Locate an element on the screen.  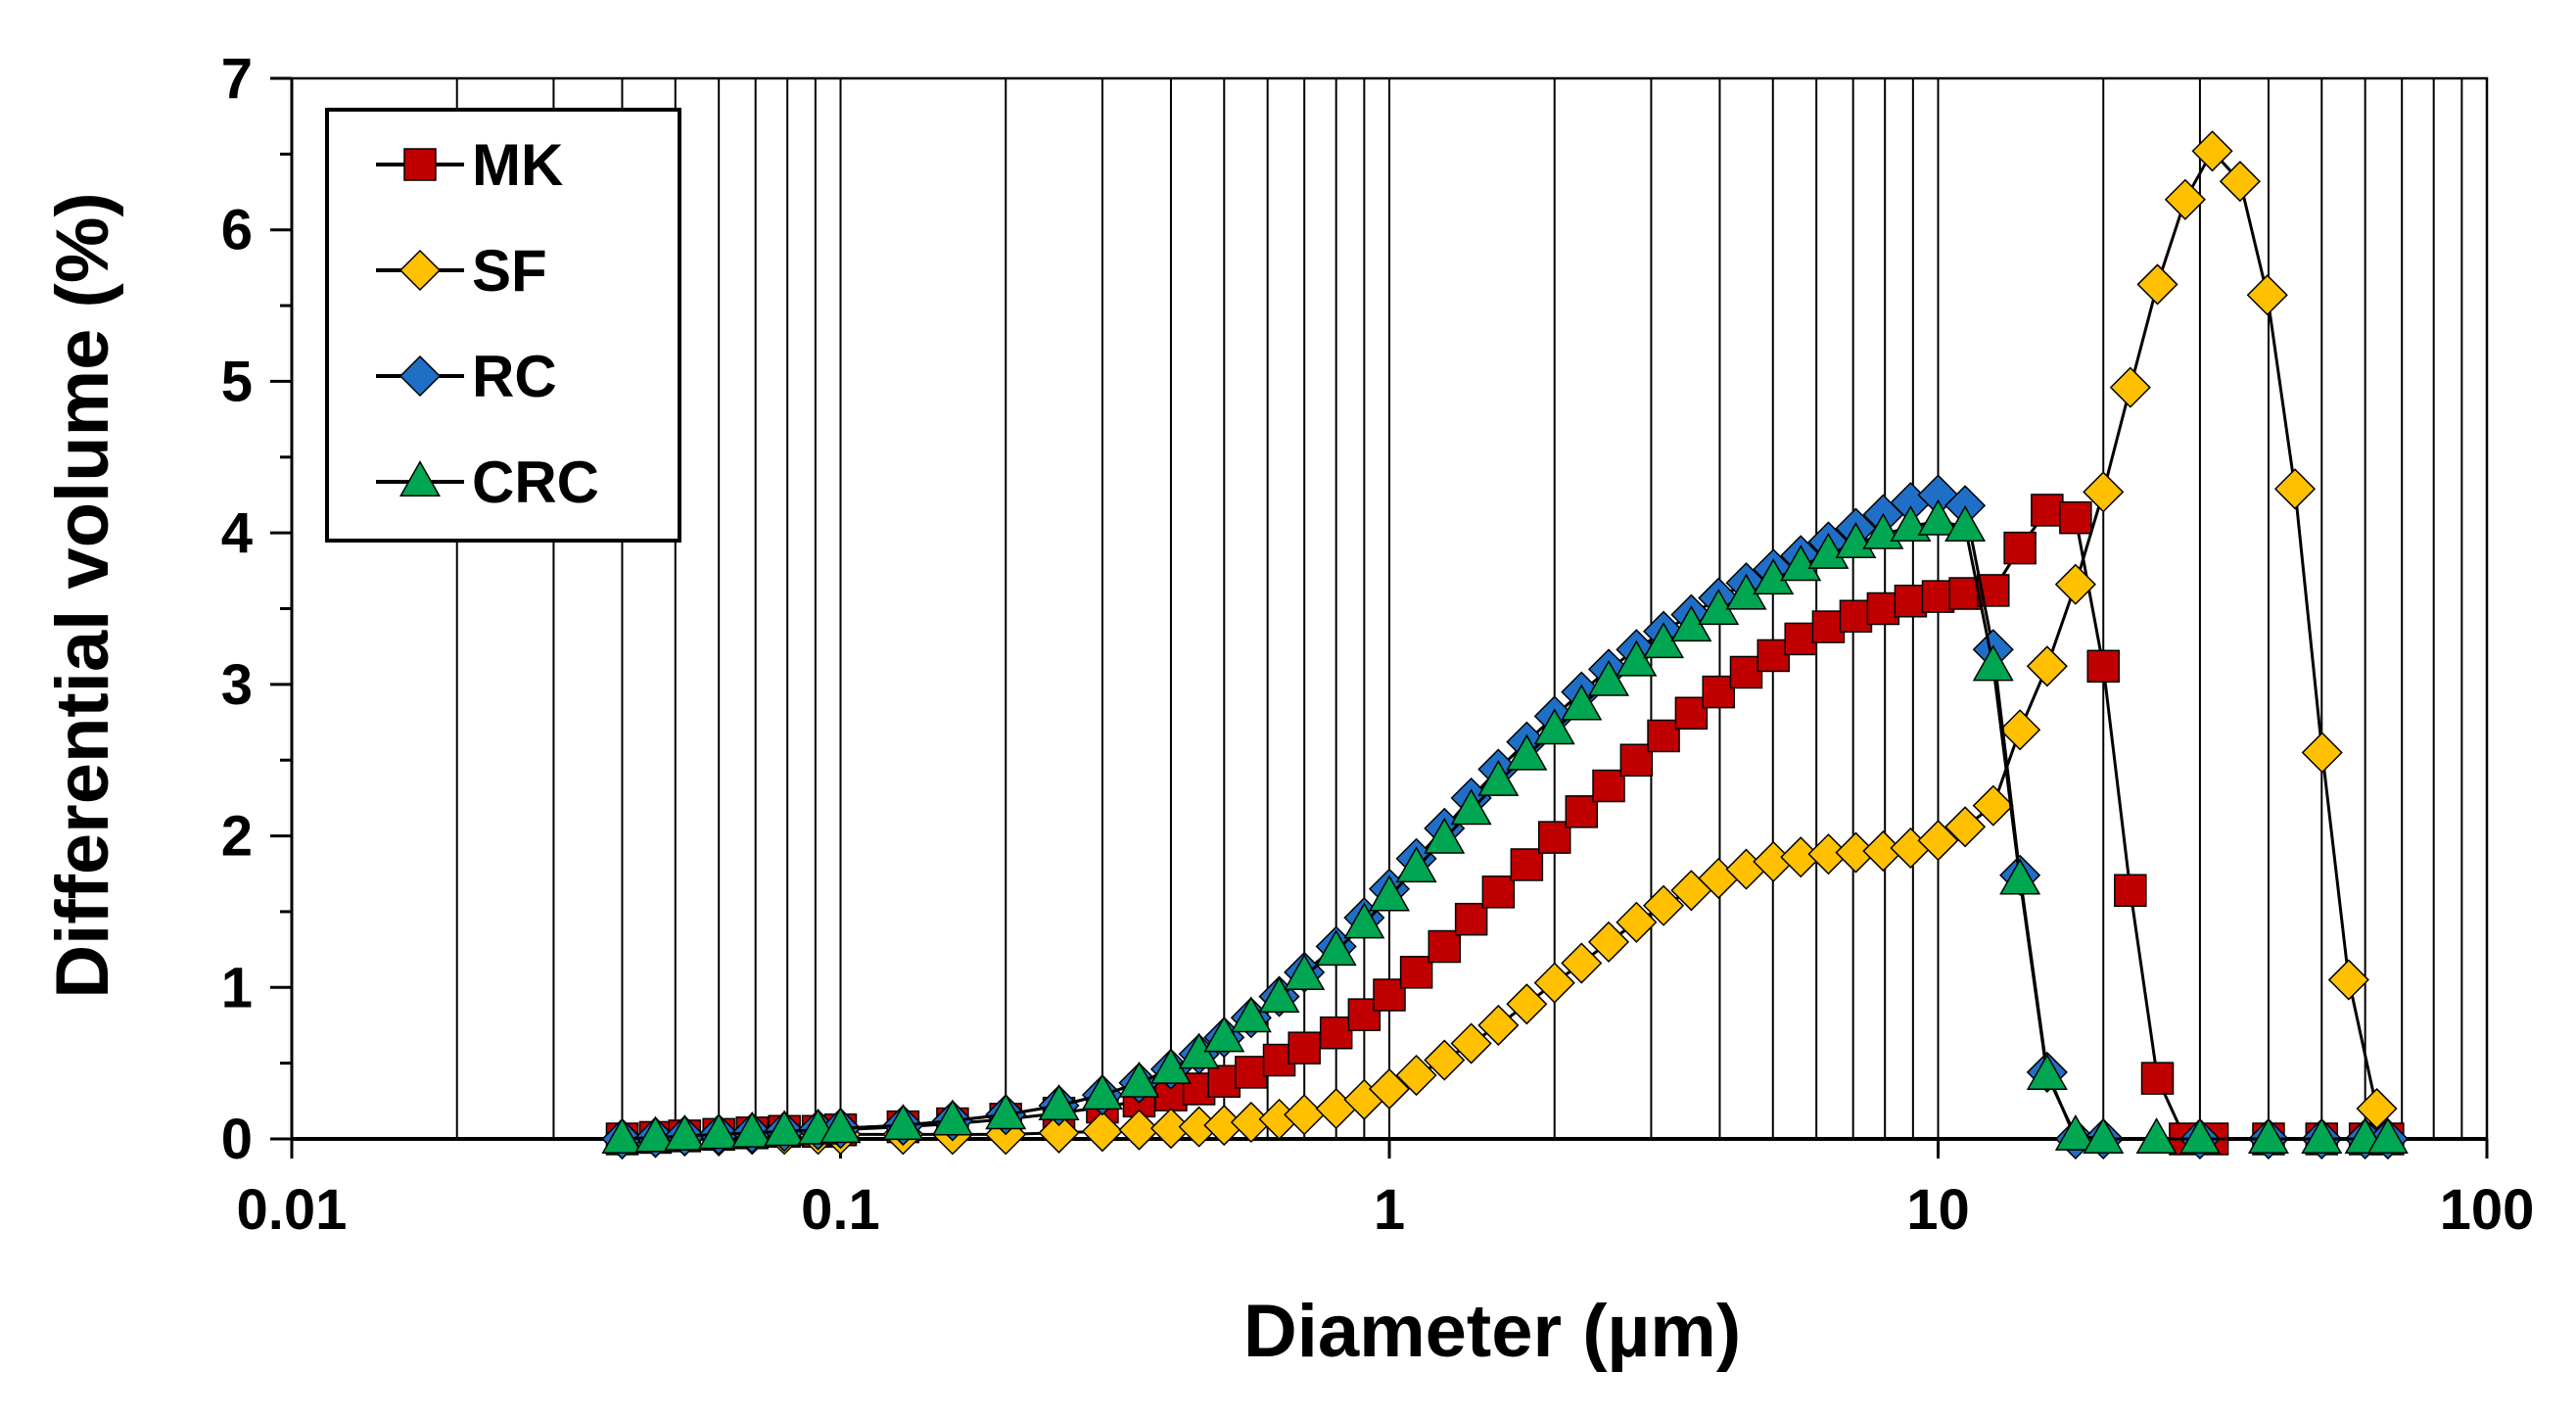
y-tick-label: 2 is located at coordinates (237, 837).